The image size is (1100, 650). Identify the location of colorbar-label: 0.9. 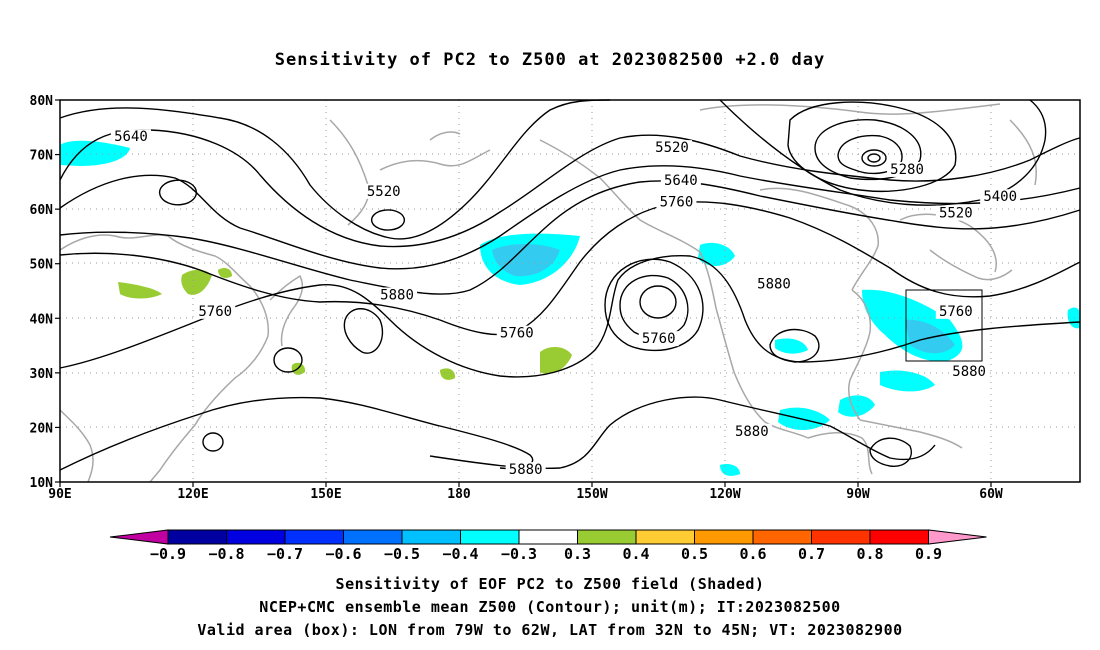
(928, 554).